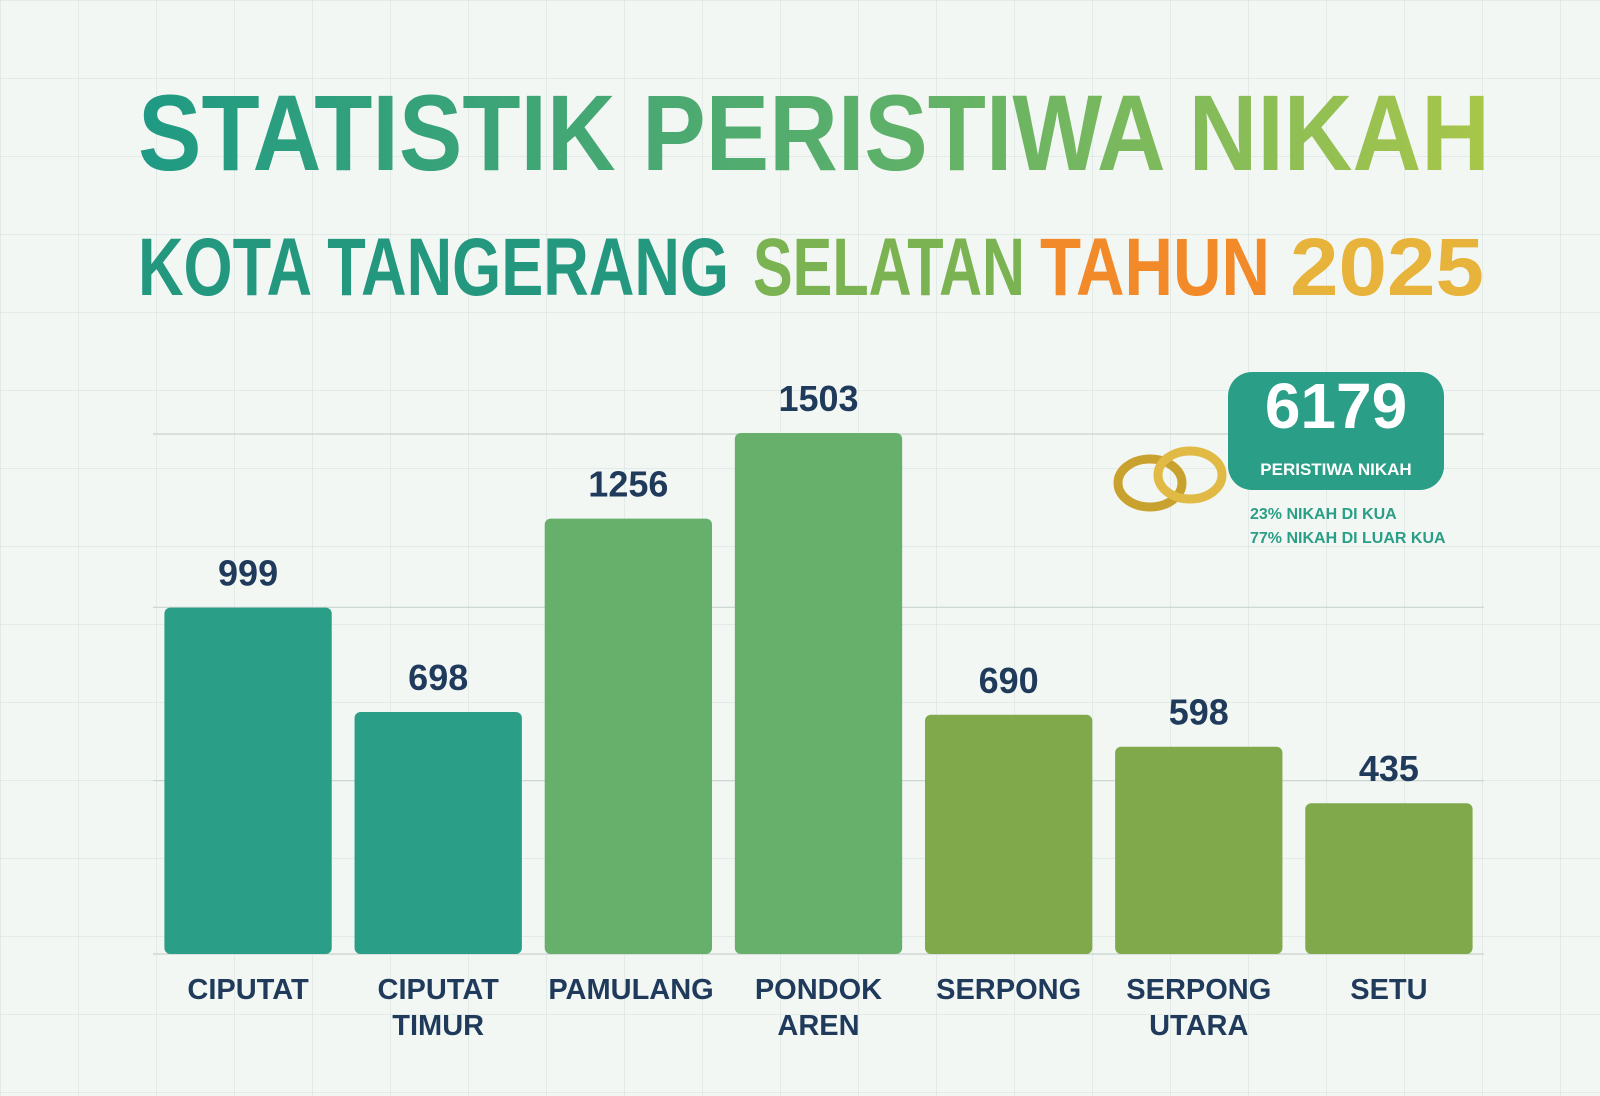 Image resolution: width=1600 pixels, height=1096 pixels. I want to click on value-label: 435, so click(1389, 768).